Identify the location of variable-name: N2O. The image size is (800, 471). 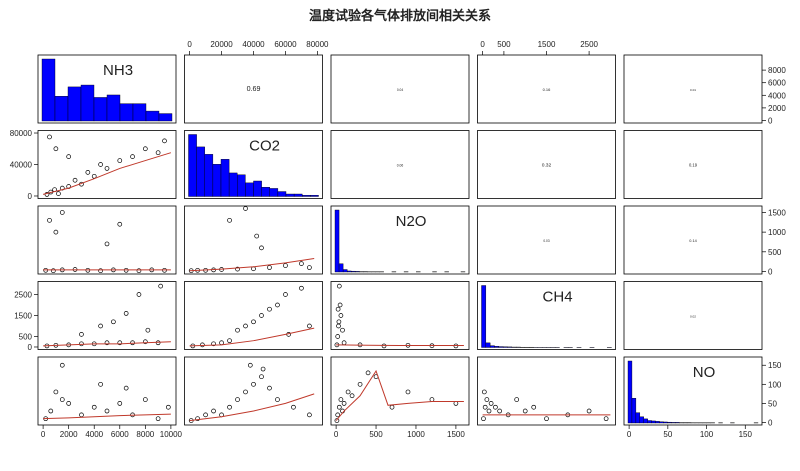
(411, 221).